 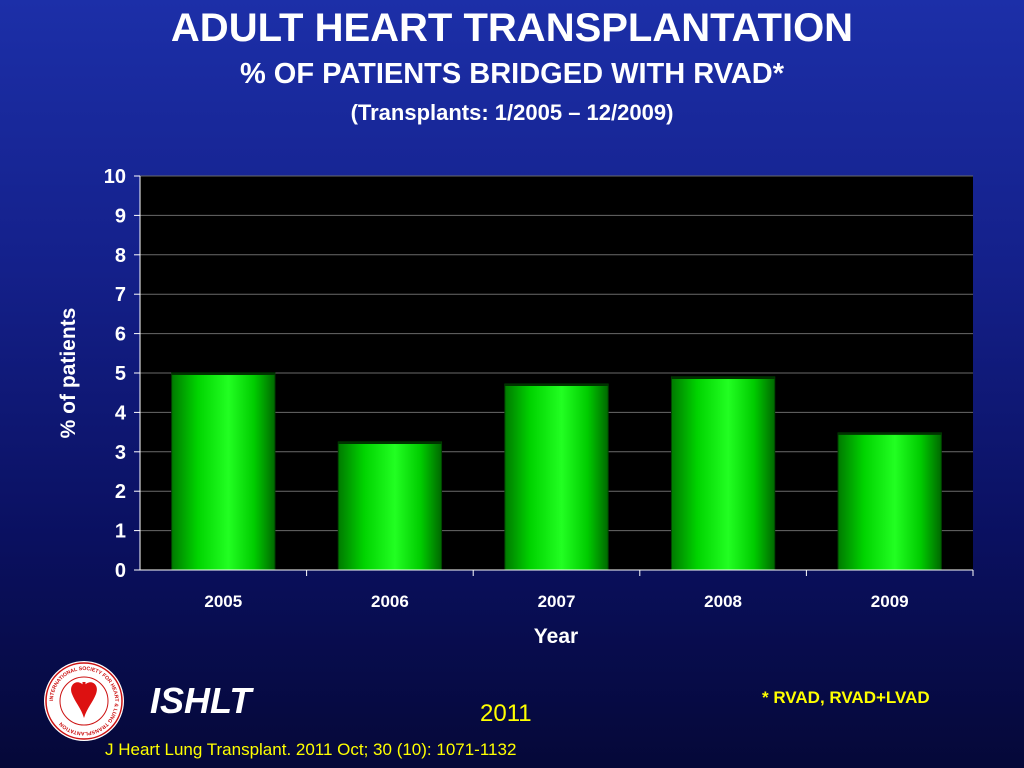 I want to click on publication-year: 2011, so click(x=506, y=713).